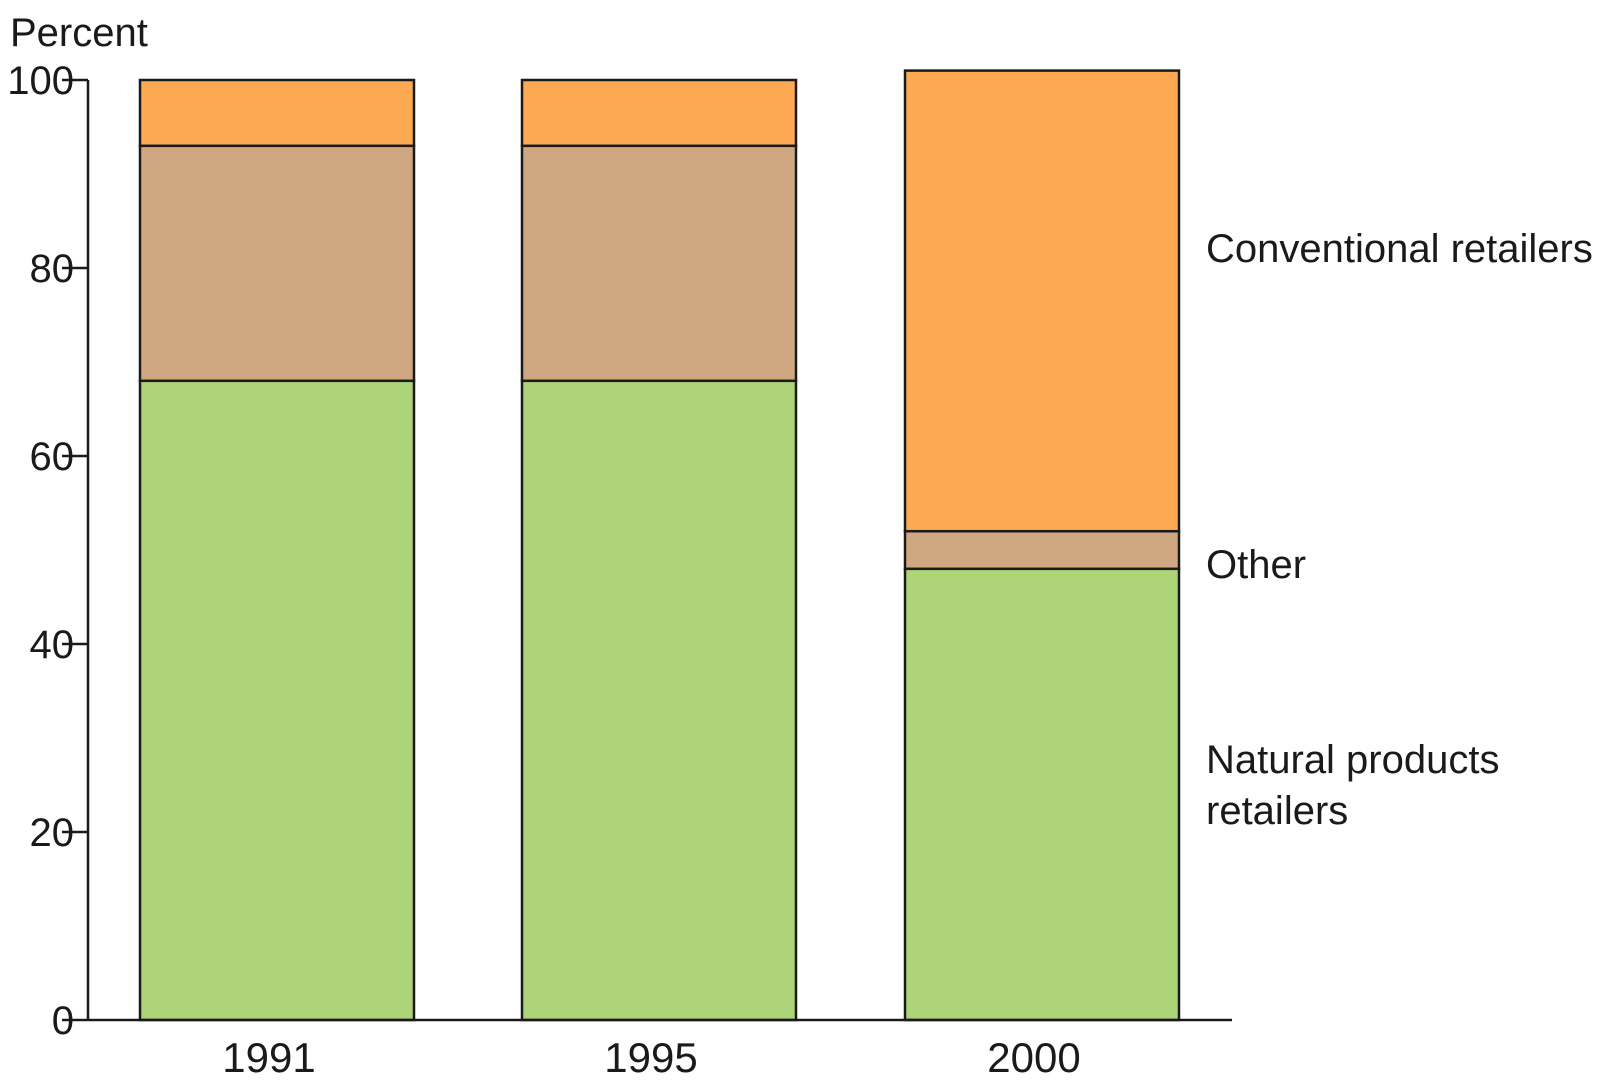  I want to click on category-labels: 1991 1995 2000, so click(651, 1057).